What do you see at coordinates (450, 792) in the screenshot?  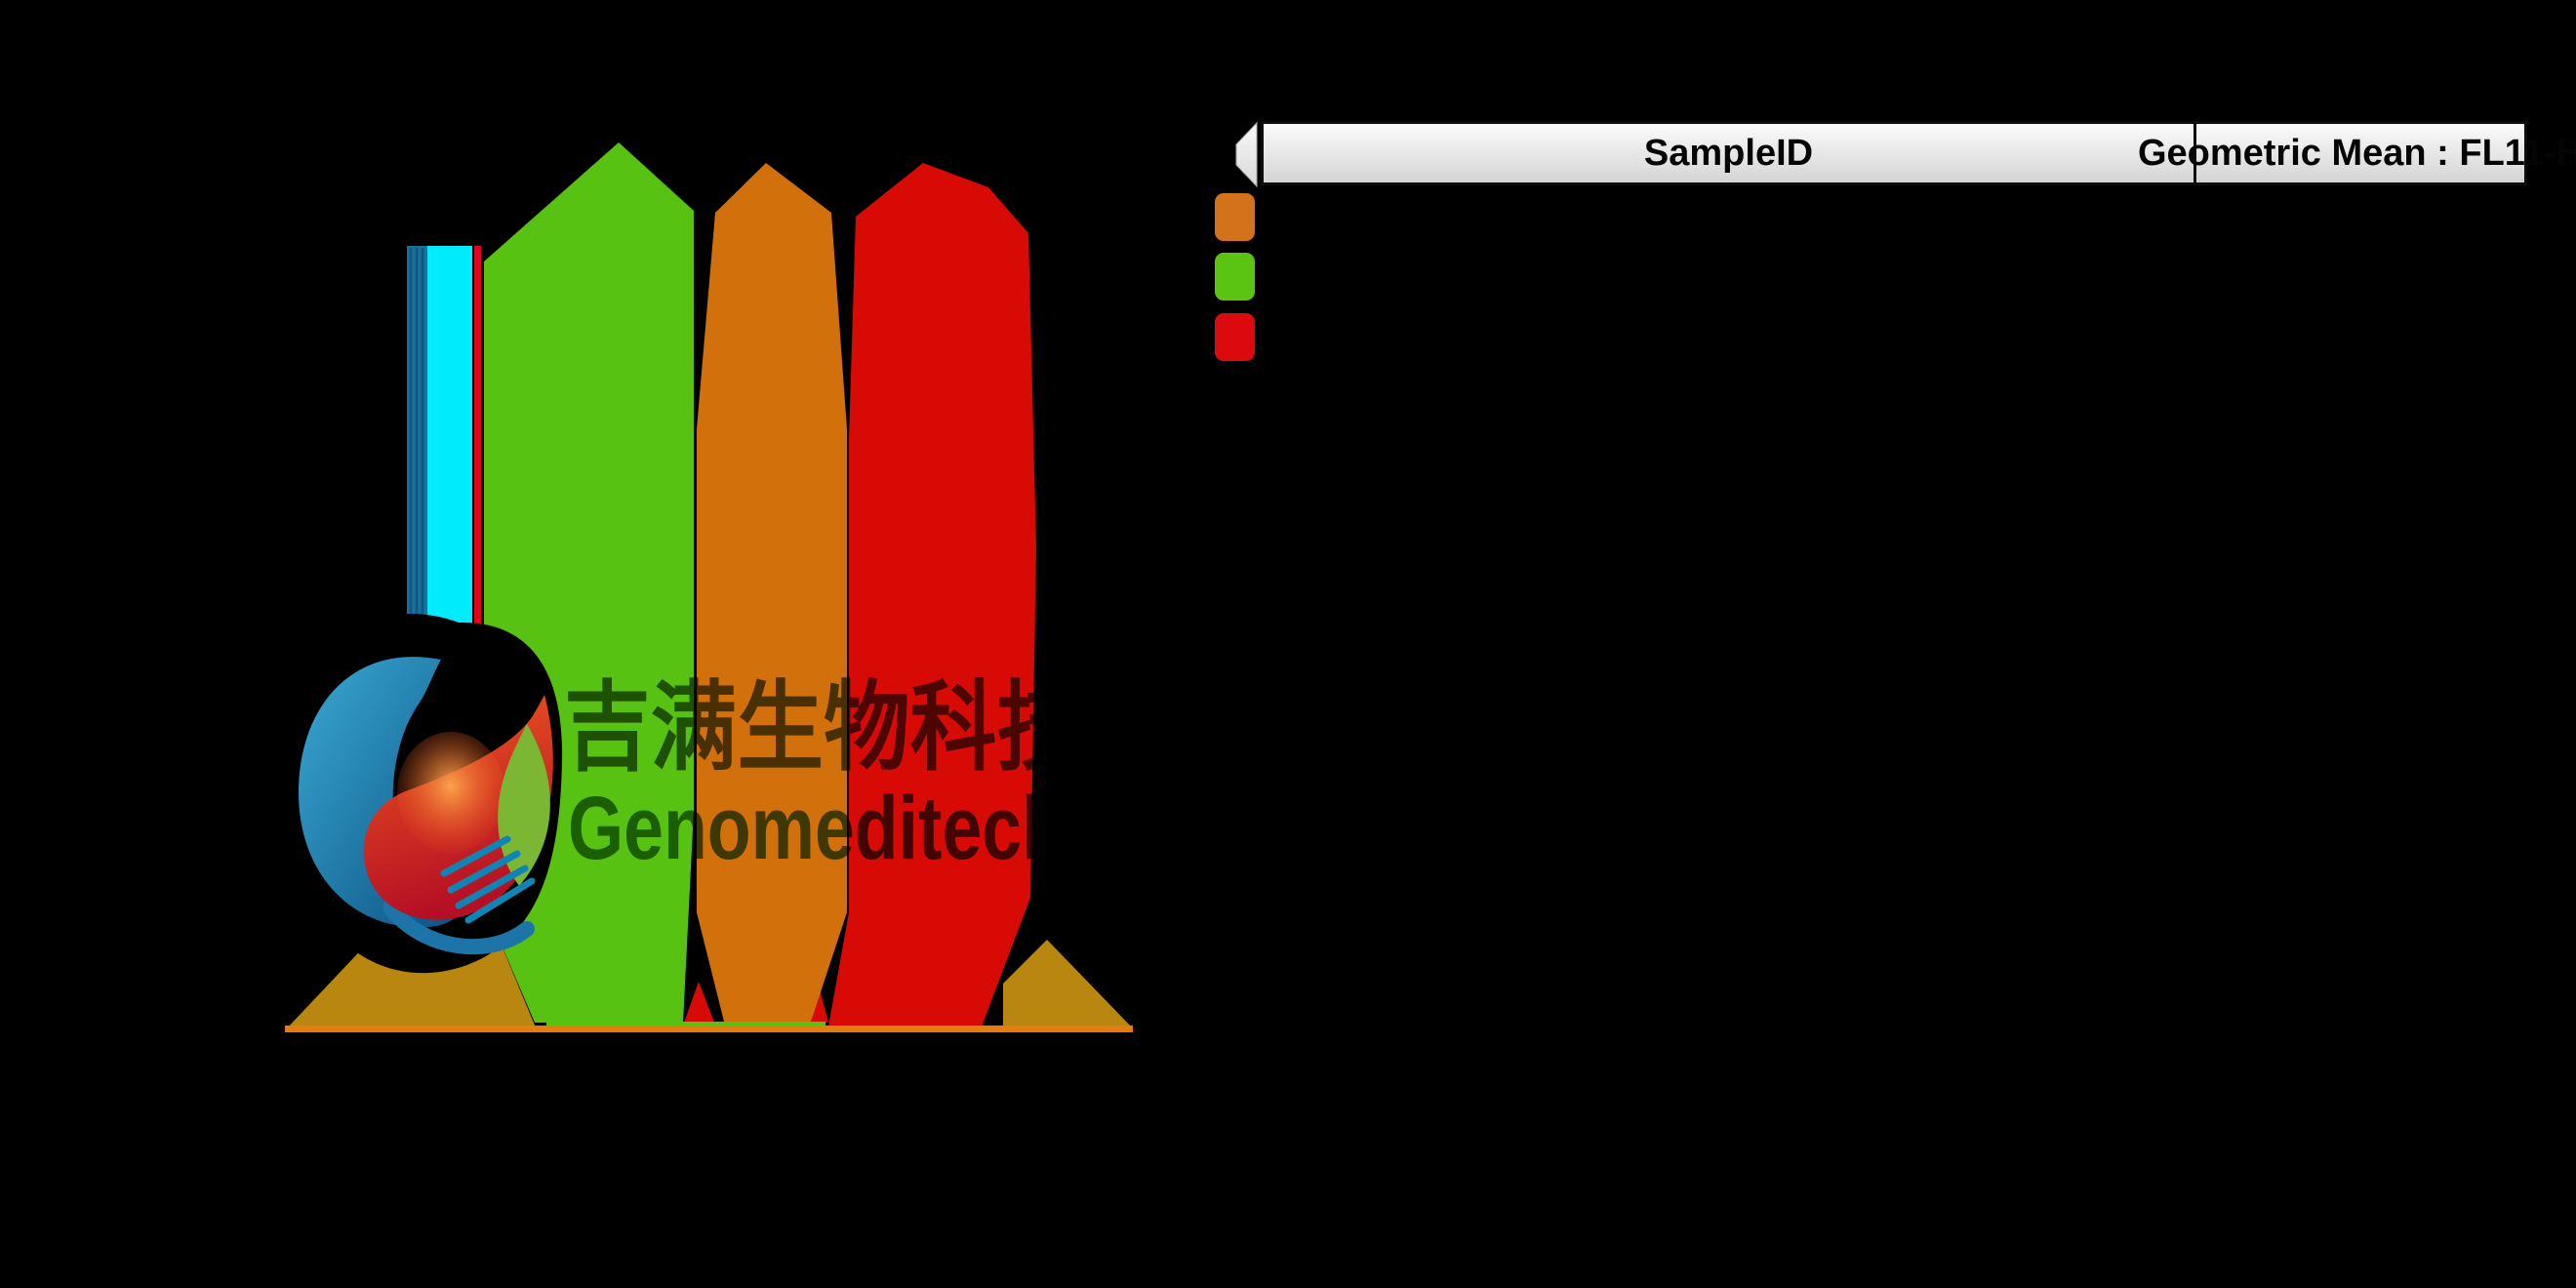 I see `logo-drop-core-icon` at bounding box center [450, 792].